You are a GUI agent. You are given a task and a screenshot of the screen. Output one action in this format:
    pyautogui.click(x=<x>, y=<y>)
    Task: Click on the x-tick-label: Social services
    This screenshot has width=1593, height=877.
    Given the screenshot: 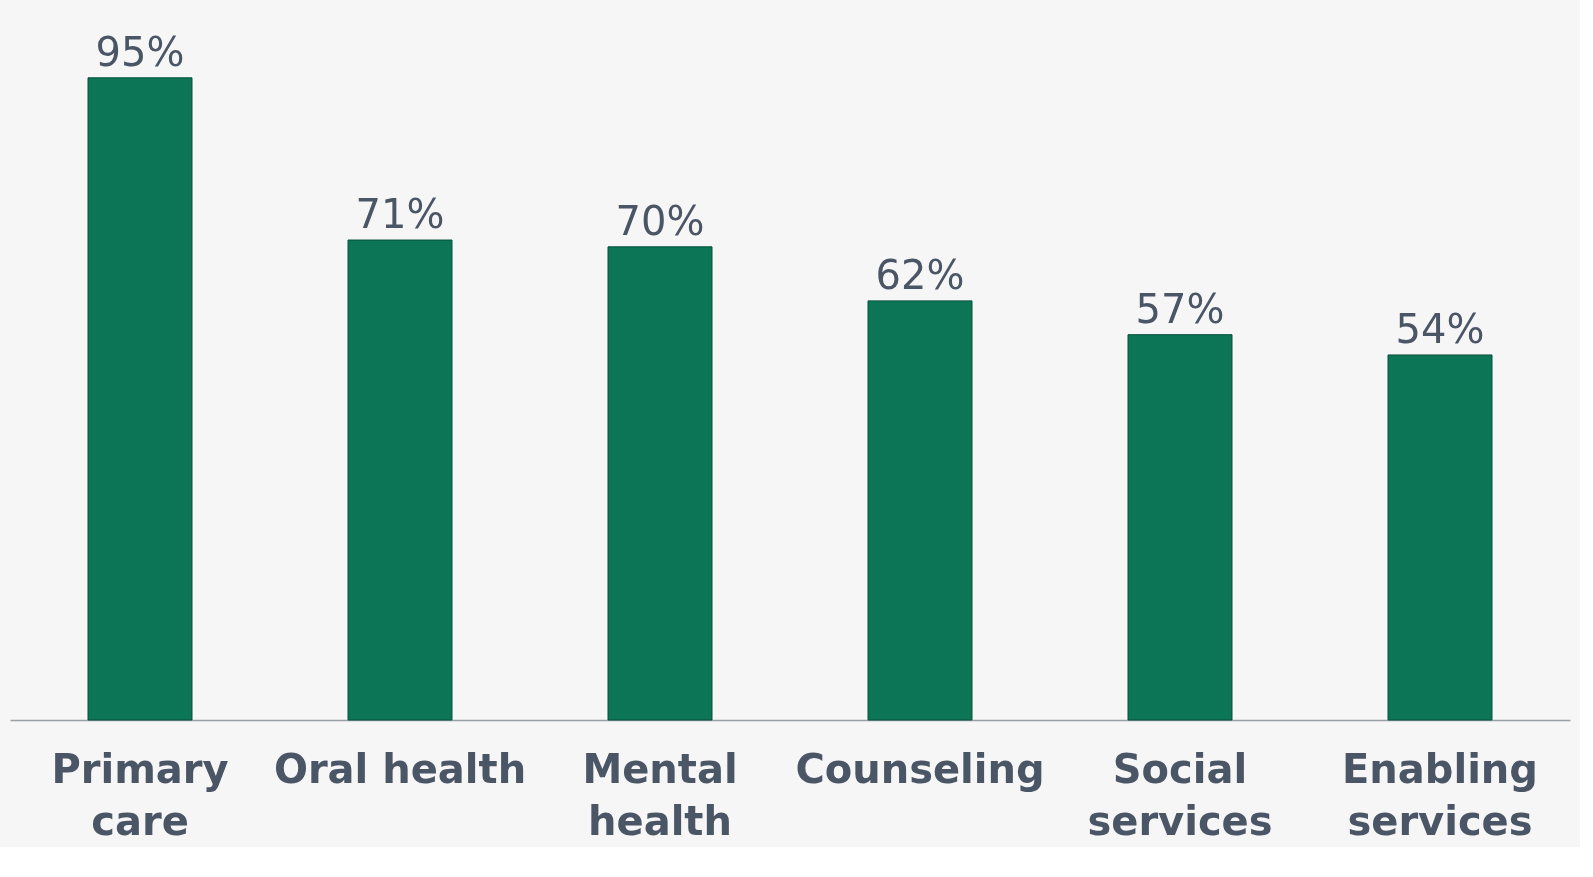 What is the action you would take?
    pyautogui.click(x=1180, y=794)
    